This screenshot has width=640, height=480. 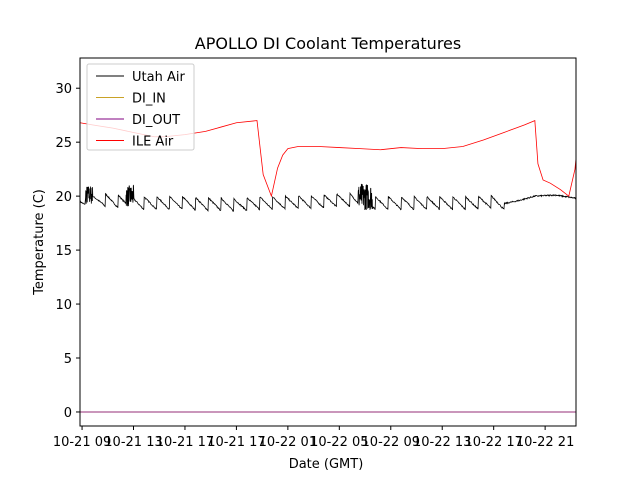 I want to click on legend: Utah Air DI_IN DI_OUT ILE Air, so click(x=140, y=107).